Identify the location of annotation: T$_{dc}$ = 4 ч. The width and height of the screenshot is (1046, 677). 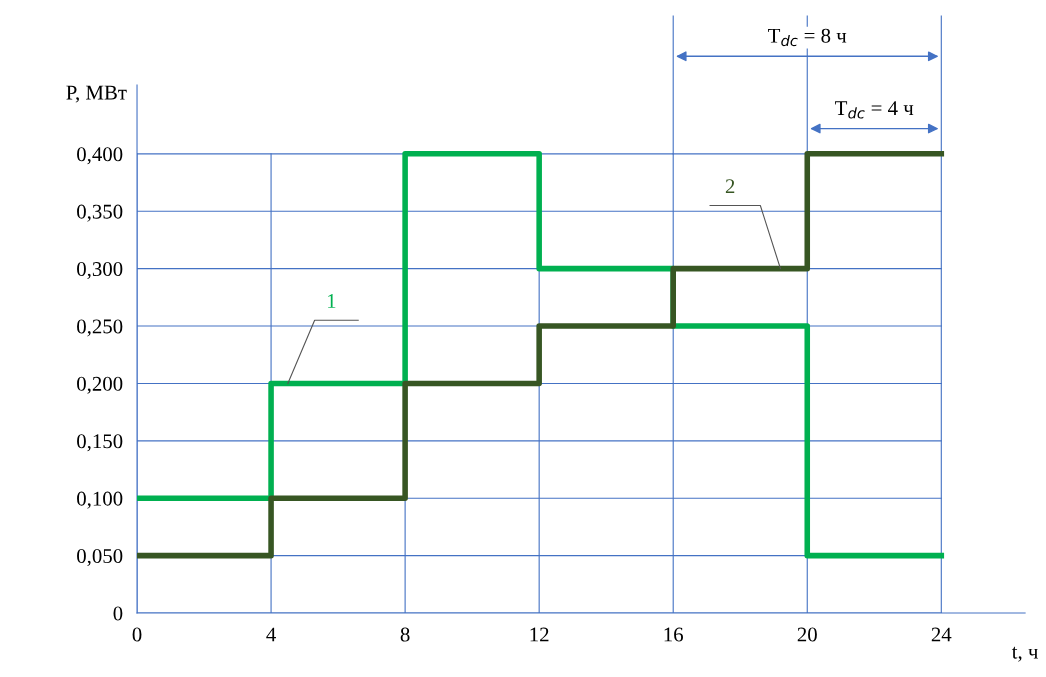
(874, 110).